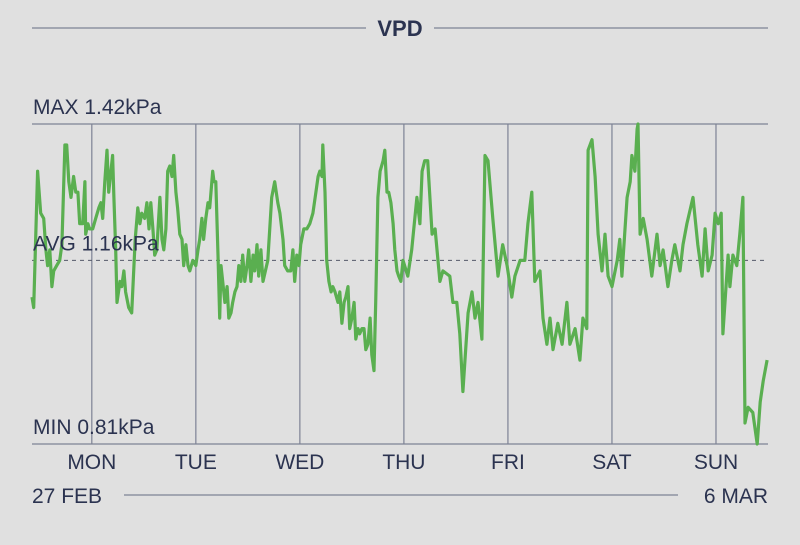 The width and height of the screenshot is (800, 545). Describe the element at coordinates (97, 107) in the screenshot. I see `max-label: MAX 1.42kPa` at that location.